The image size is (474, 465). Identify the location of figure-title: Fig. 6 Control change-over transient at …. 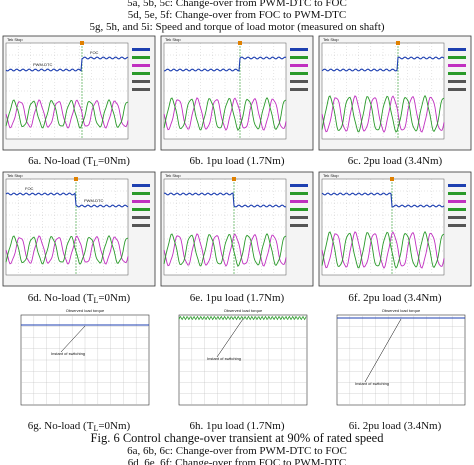
(238, 438).